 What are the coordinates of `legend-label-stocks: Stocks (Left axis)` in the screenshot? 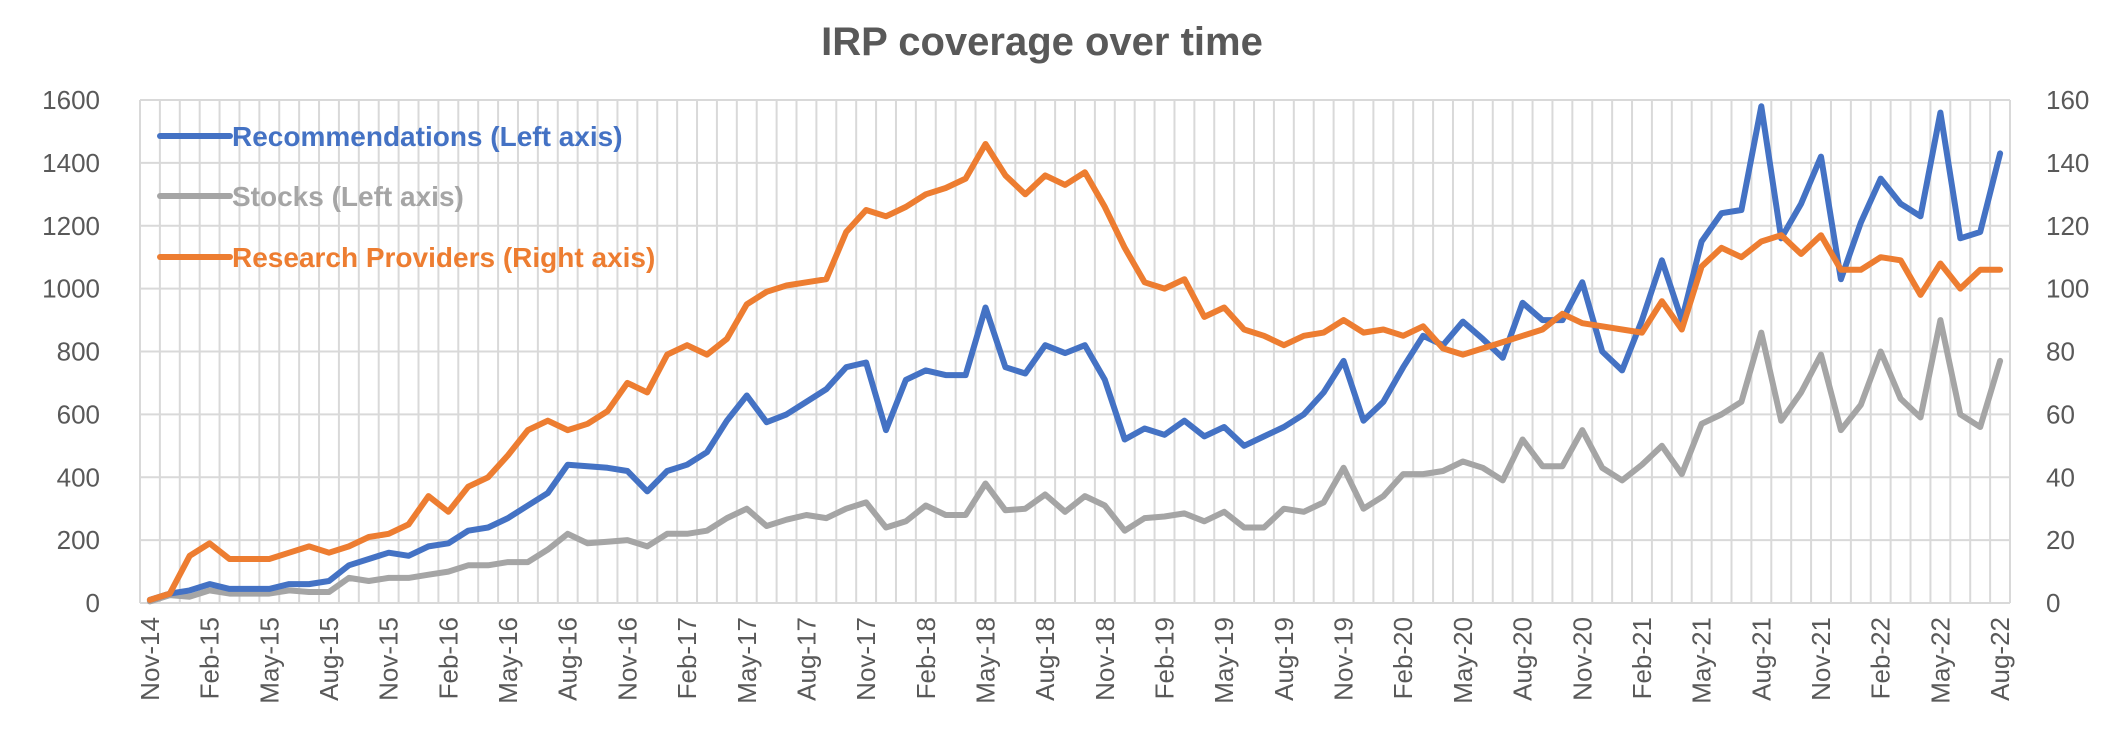 It's located at (348, 196).